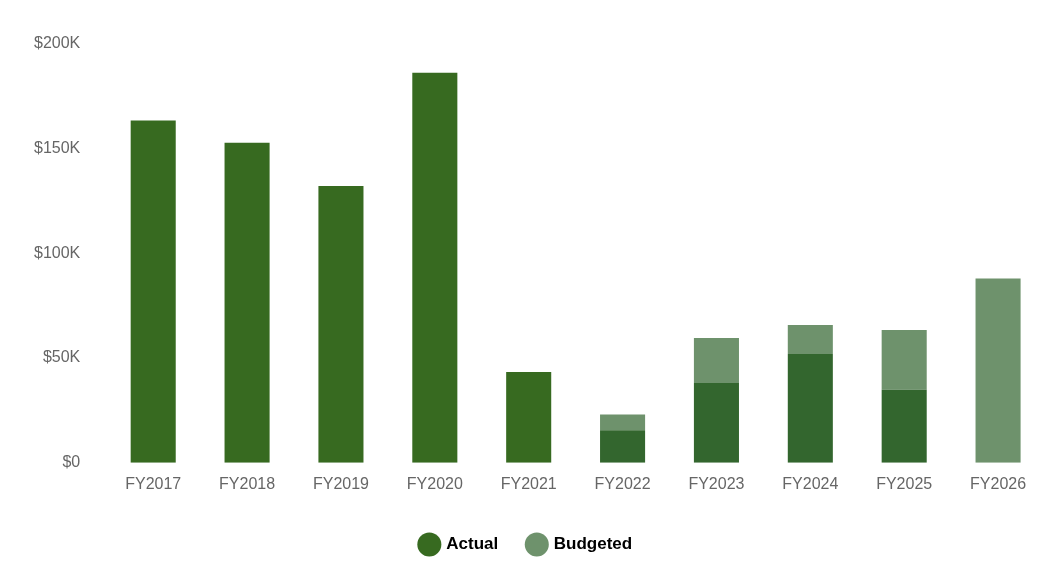 The image size is (1057, 571). I want to click on y-tick-label: $50K, so click(61, 357).